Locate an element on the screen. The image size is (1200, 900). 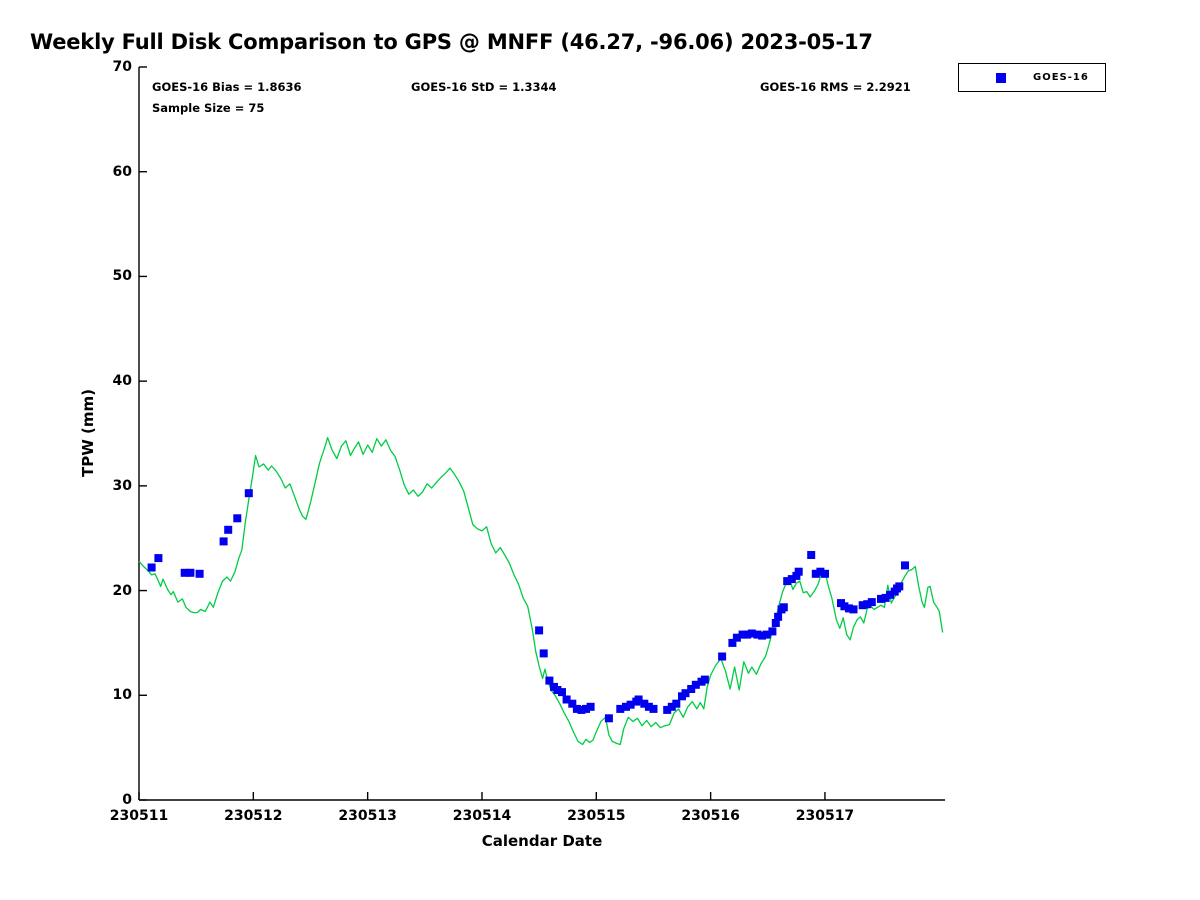
y-tick-label: 10 is located at coordinates (122, 695).